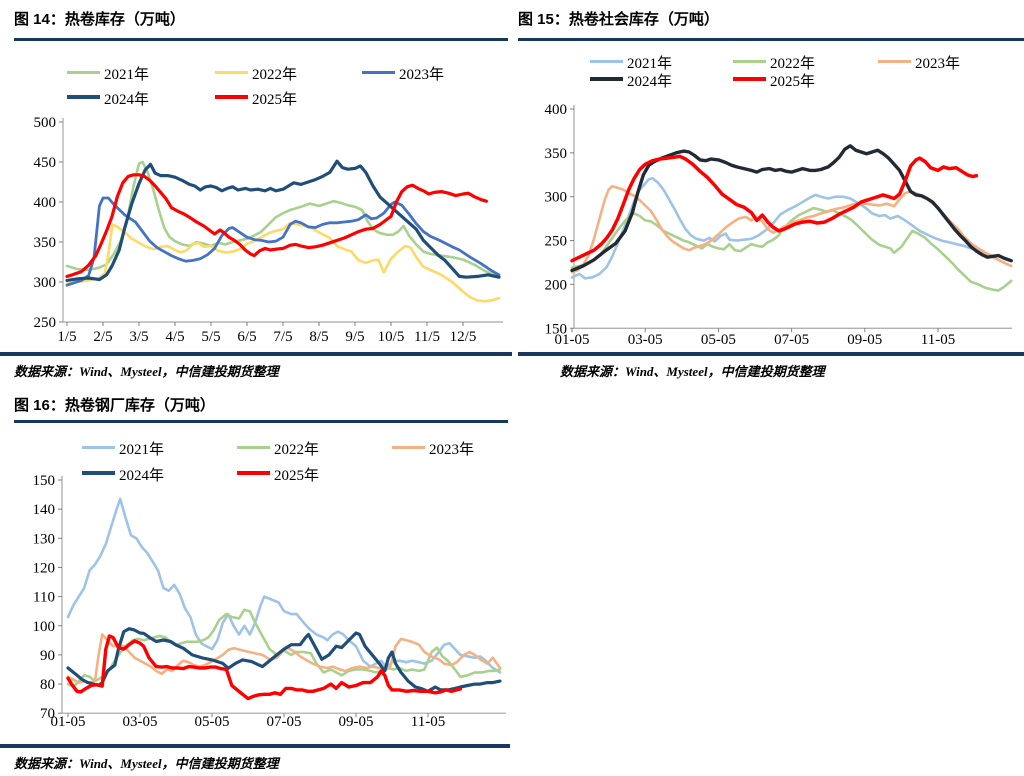 The height and width of the screenshot is (776, 1024). Describe the element at coordinates (318, 337) in the screenshot. I see `x-tick-label: 8/5` at that location.